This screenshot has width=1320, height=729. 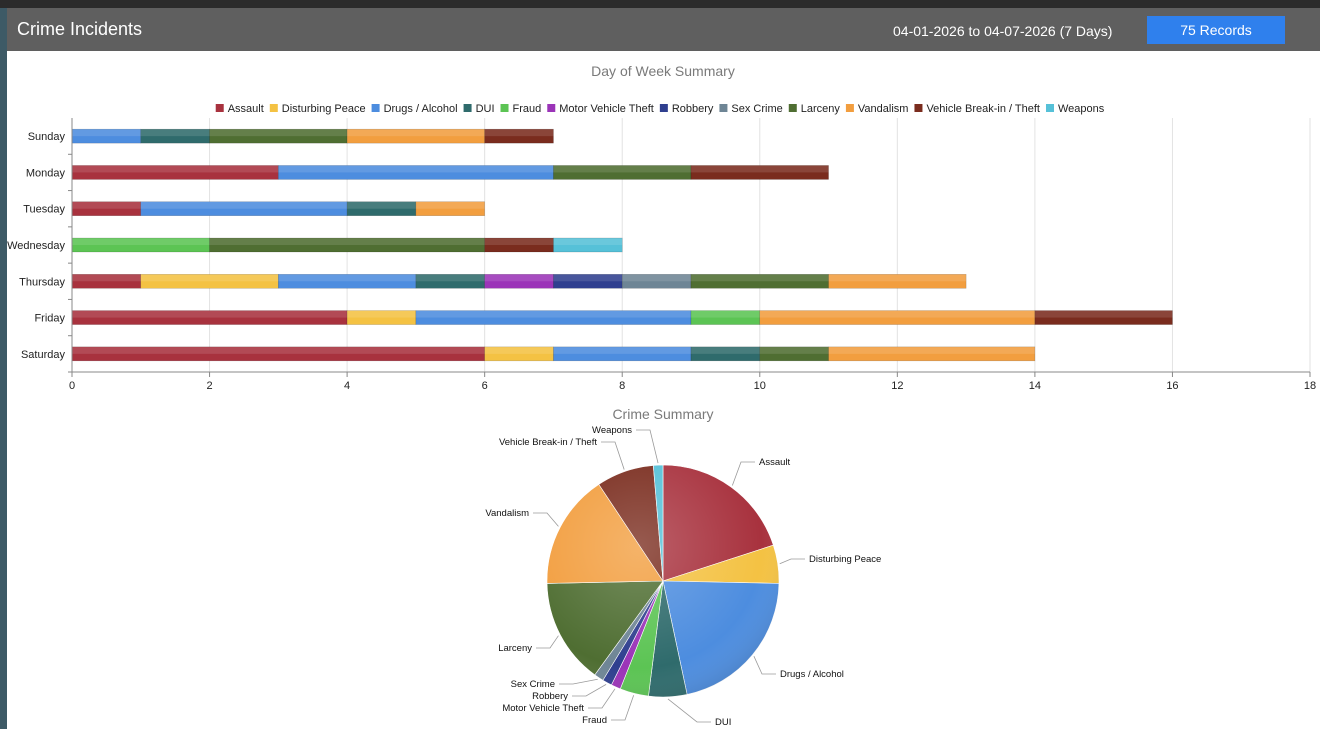 I want to click on date-range: 04-01-2026 to 04-07-2026 (7 Days), so click(x=1003, y=31).